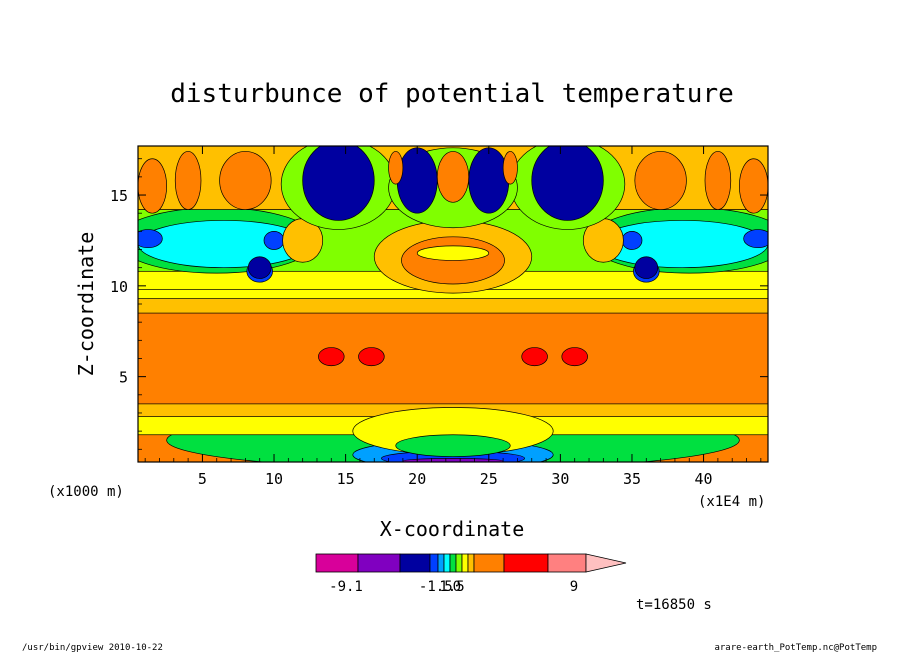 This screenshot has width=904, height=654. What do you see at coordinates (452, 529) in the screenshot?
I see `x-axis-label: X-coordinate` at bounding box center [452, 529].